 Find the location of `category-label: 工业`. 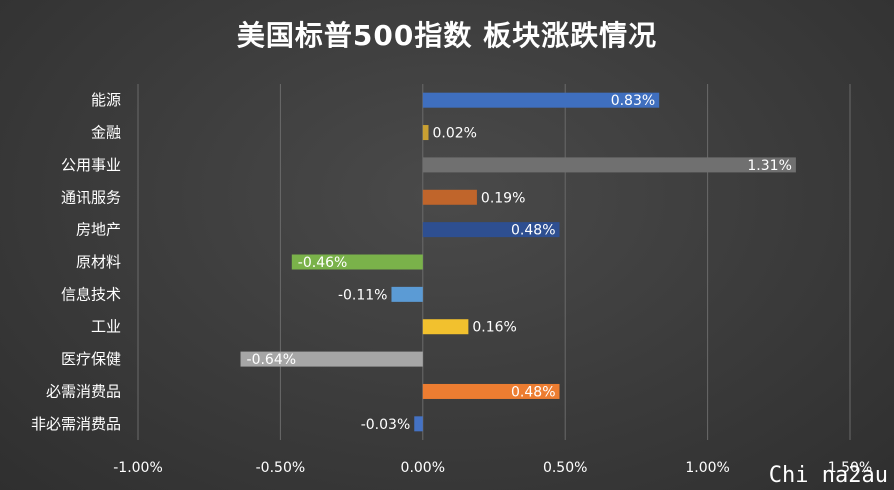

category-label: 工业 is located at coordinates (106, 327).